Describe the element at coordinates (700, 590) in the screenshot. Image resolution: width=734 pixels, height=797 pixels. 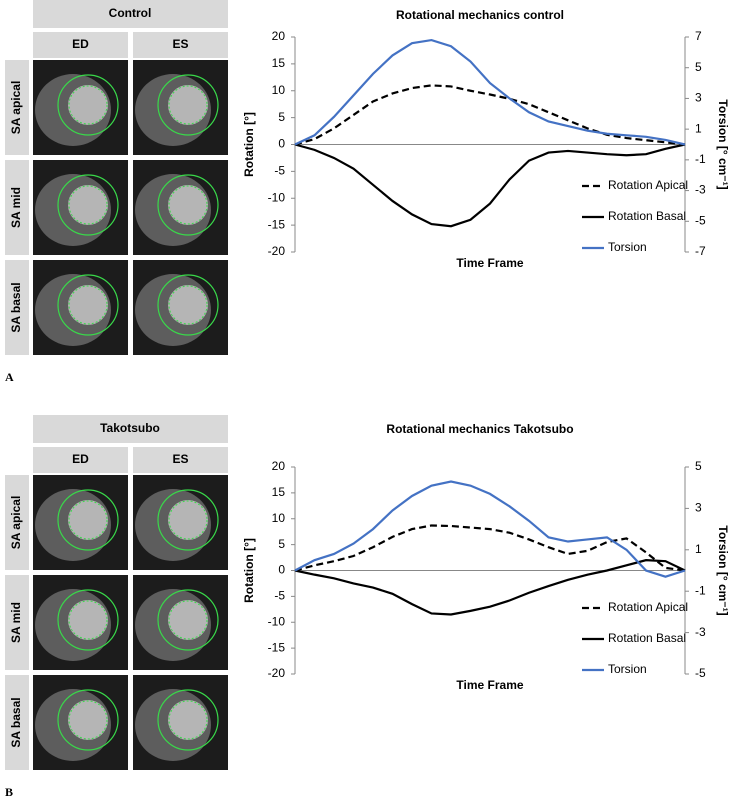
I see `y2-tick-label: -1` at that location.